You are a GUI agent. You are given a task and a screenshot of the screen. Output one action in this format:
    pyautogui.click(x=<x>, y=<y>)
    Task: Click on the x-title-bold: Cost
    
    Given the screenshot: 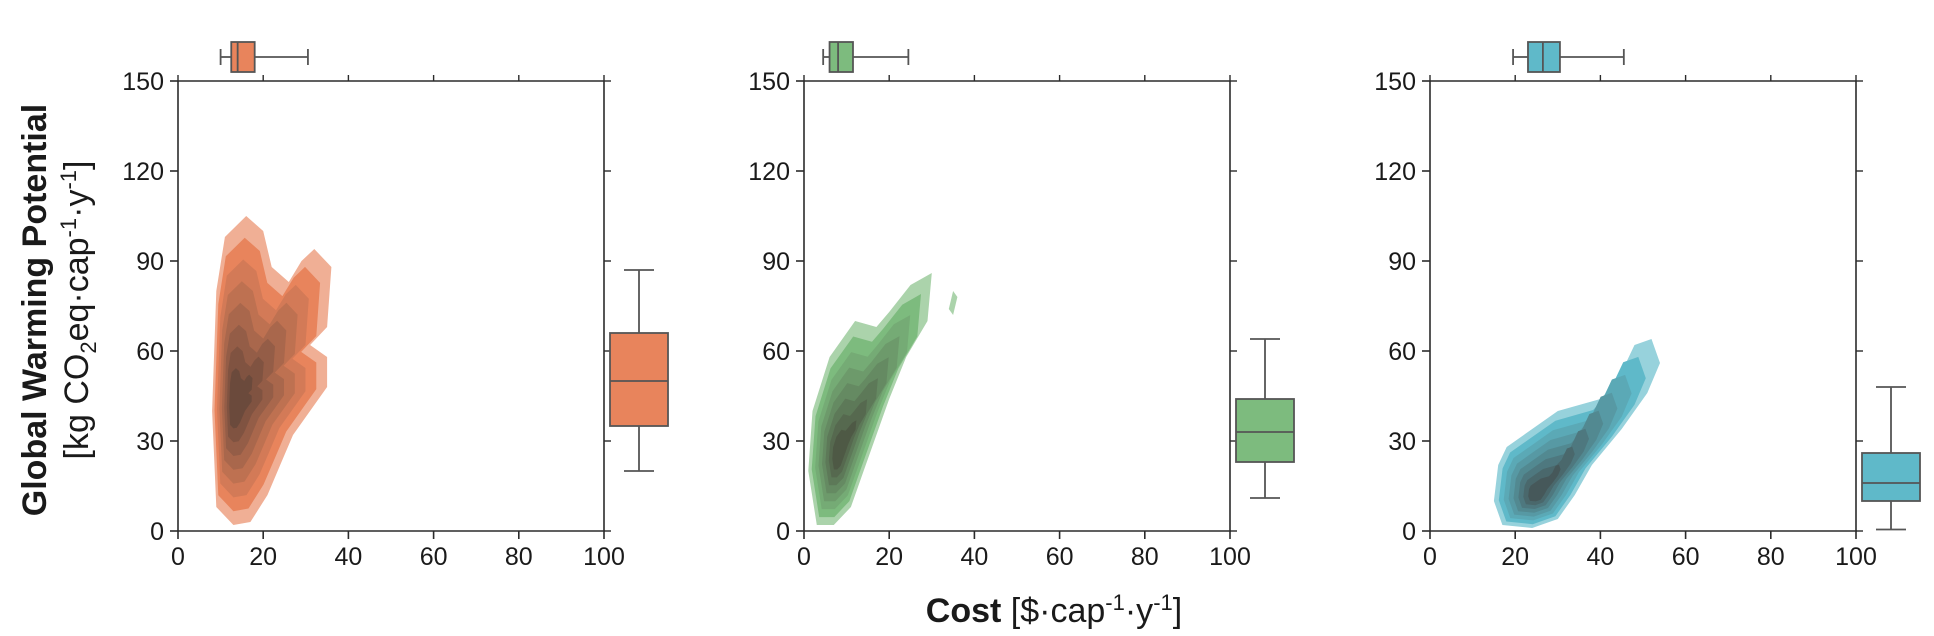 What is the action you would take?
    pyautogui.click(x=964, y=611)
    